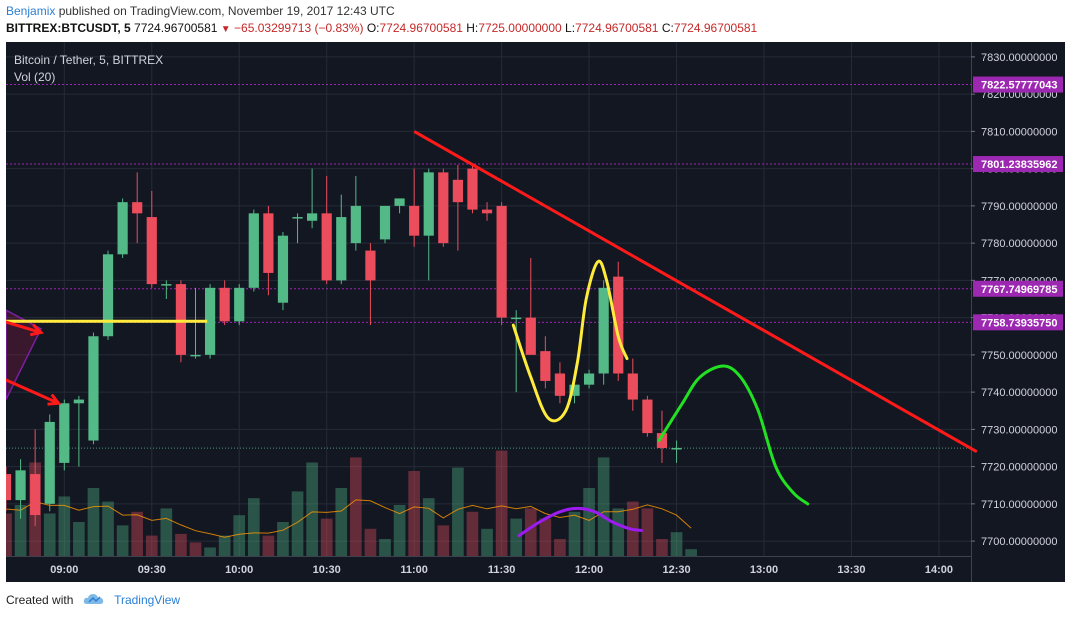 Image resolution: width=1069 pixels, height=618 pixels. What do you see at coordinates (299, 28) in the screenshot?
I see `price-change: −65.03299713 (−0.83%)` at bounding box center [299, 28].